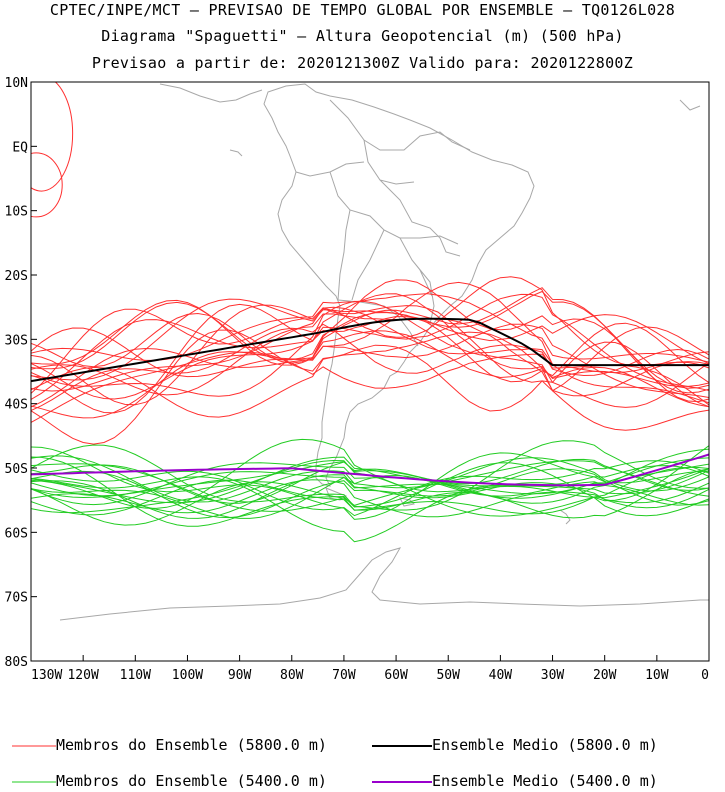 The image size is (725, 792). I want to click on lon-tick-label: 80W, so click(292, 675).